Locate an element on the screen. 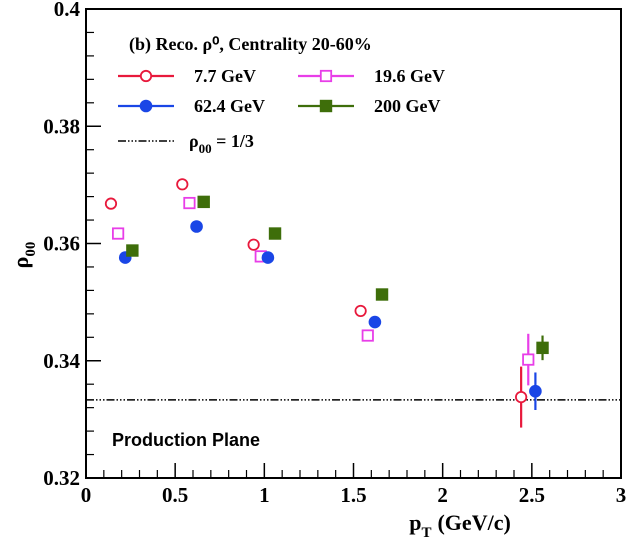 Image resolution: width=630 pixels, height=551 pixels. x-tick-label: 1.5 is located at coordinates (353, 495).